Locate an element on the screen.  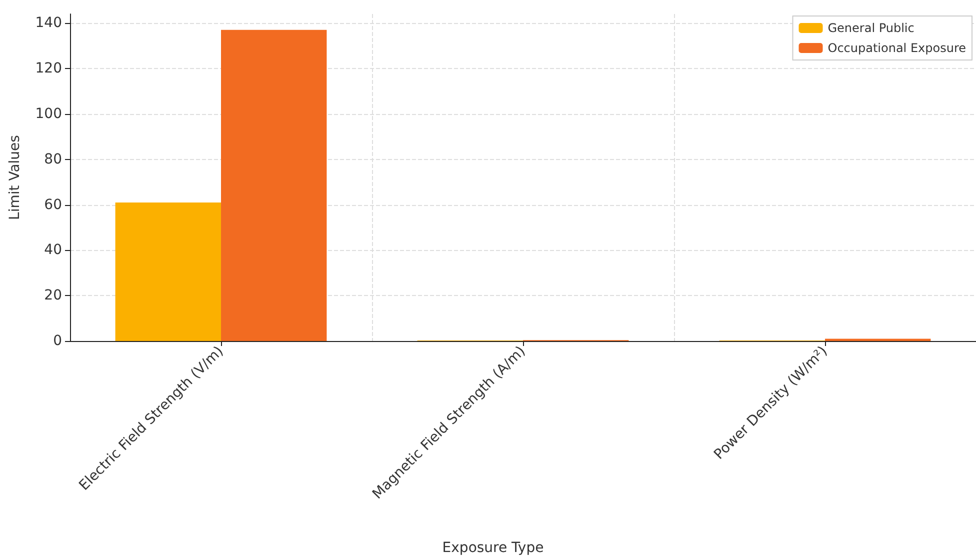
y-tick-label: 140 is located at coordinates (48, 23).